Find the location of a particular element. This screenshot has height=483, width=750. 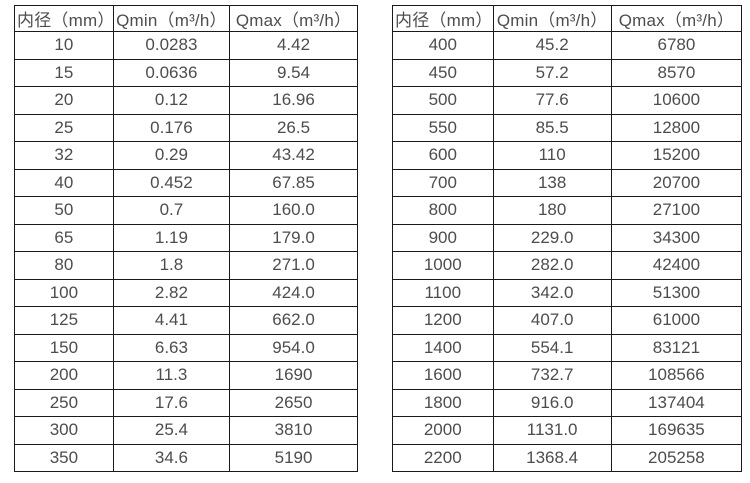

table-cell: 110 is located at coordinates (552, 155).